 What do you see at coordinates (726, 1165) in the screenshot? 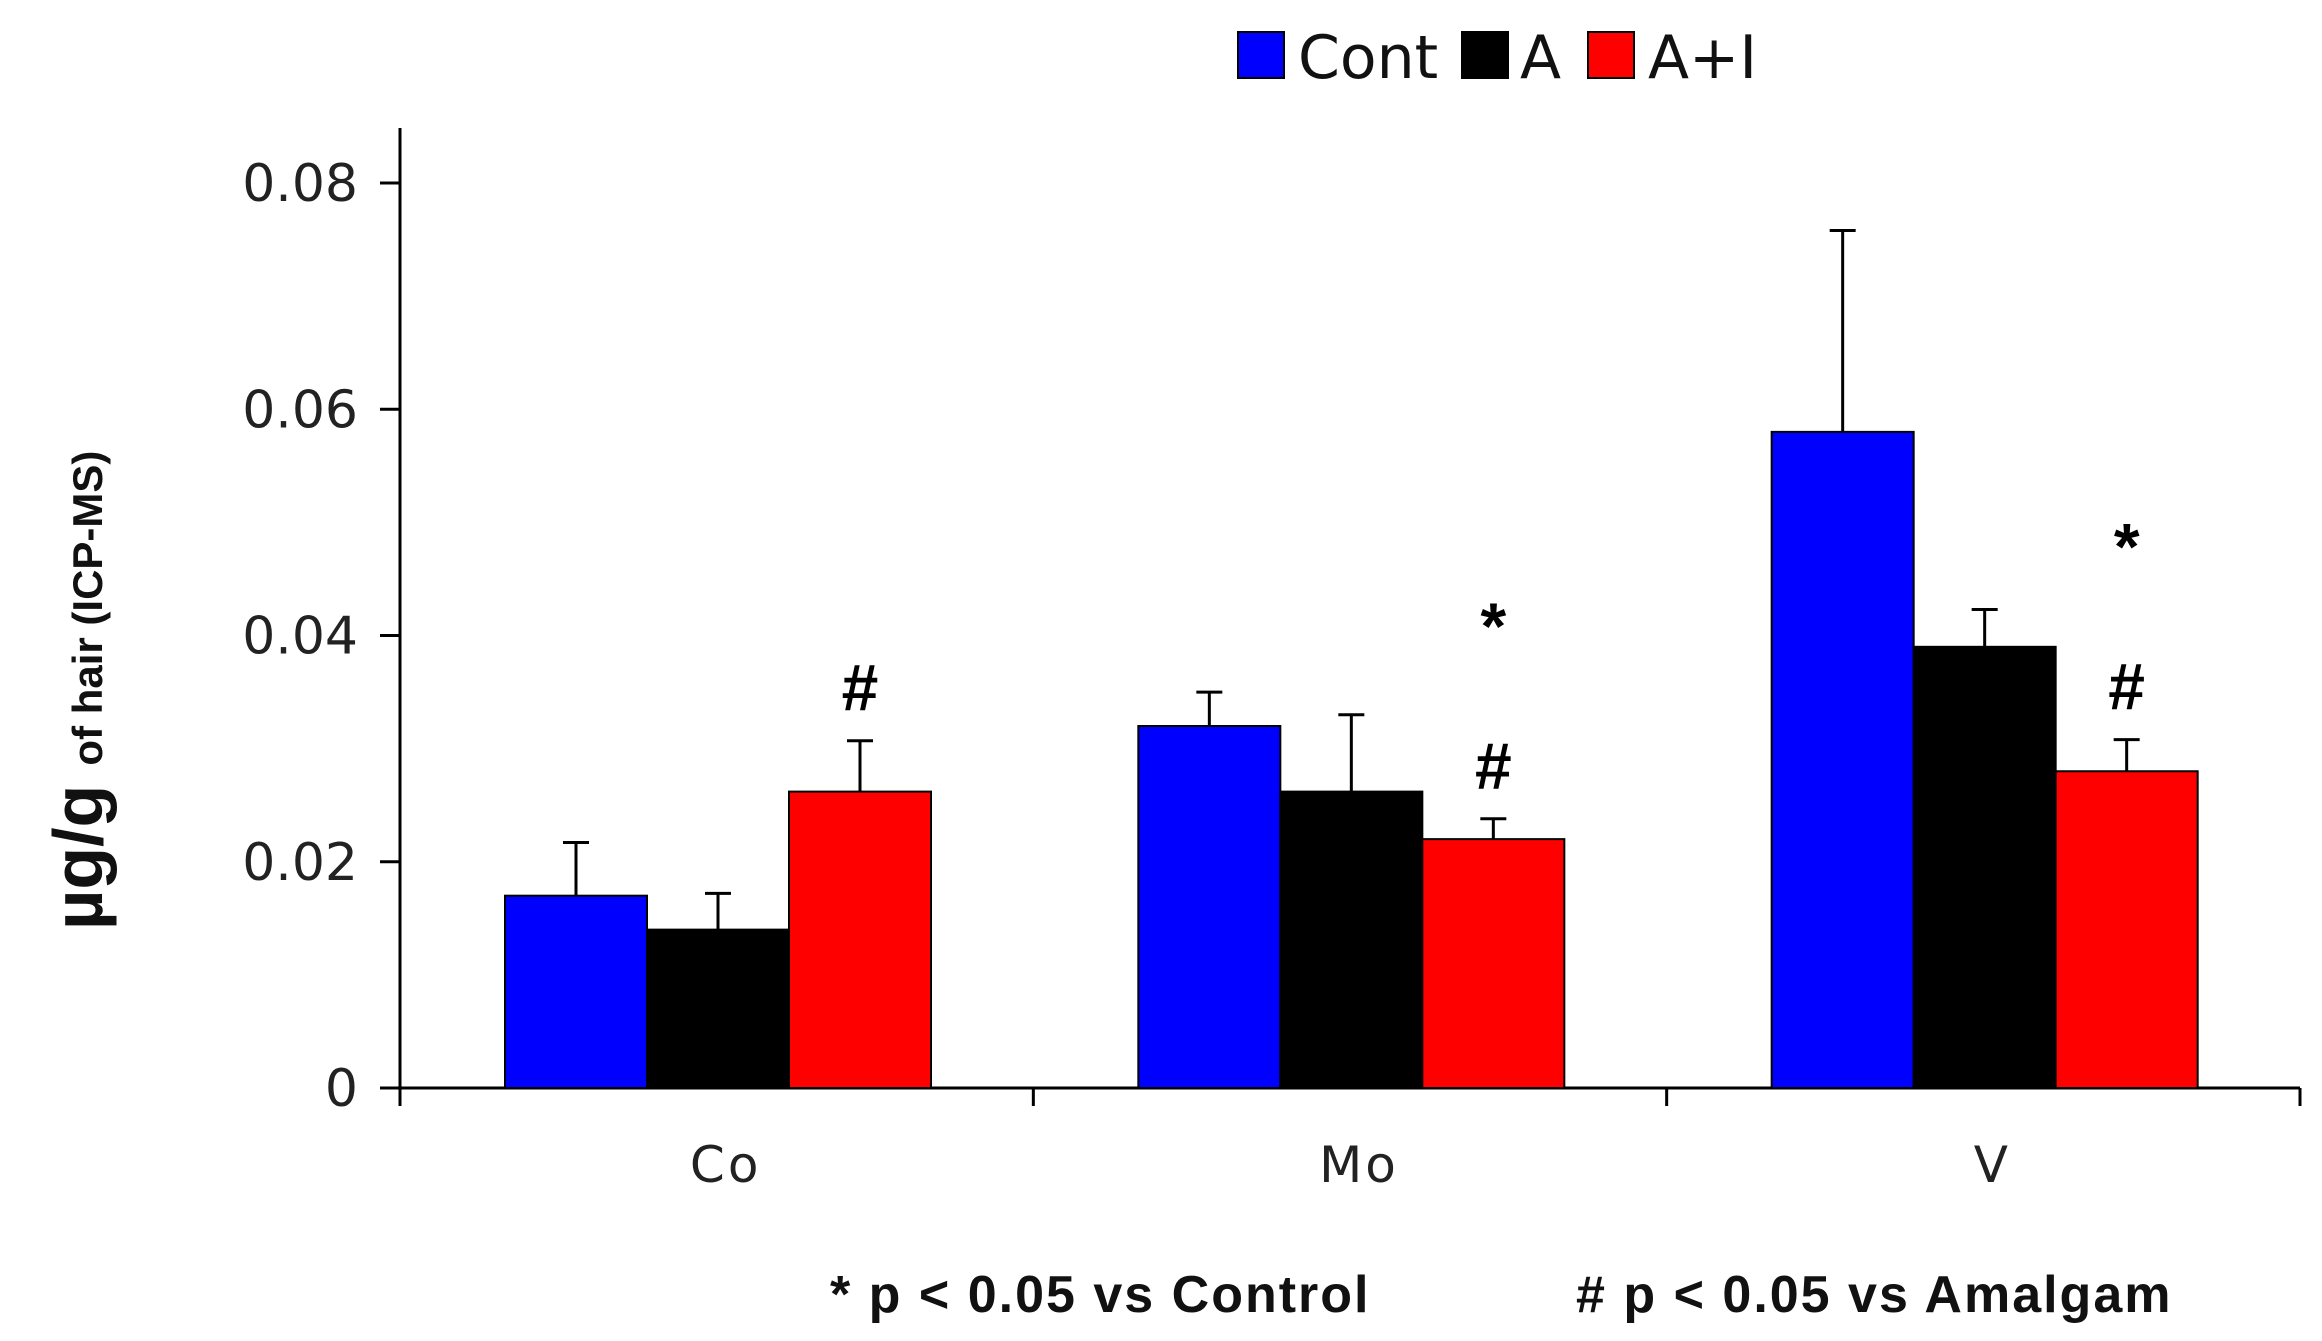
I see `x-category-label: Co` at bounding box center [726, 1165].